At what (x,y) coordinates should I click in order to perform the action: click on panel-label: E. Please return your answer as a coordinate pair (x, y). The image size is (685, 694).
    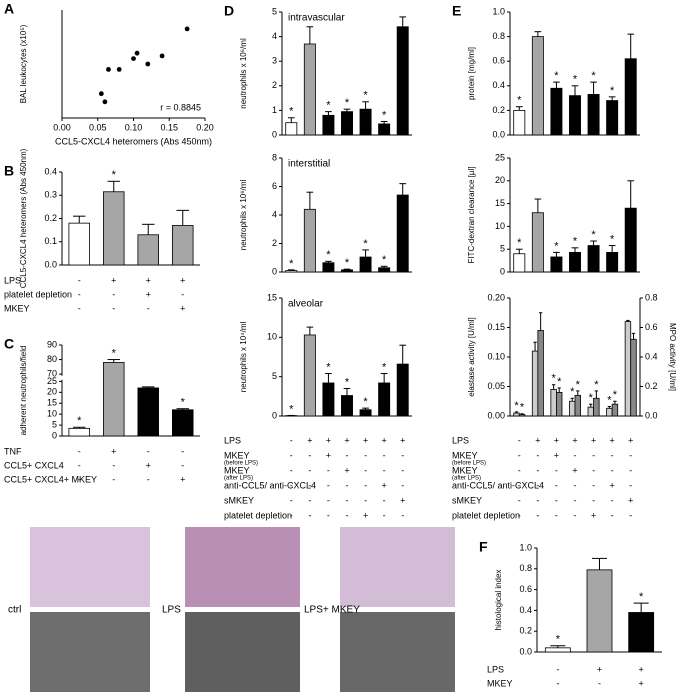
    Looking at the image, I should click on (456, 11).